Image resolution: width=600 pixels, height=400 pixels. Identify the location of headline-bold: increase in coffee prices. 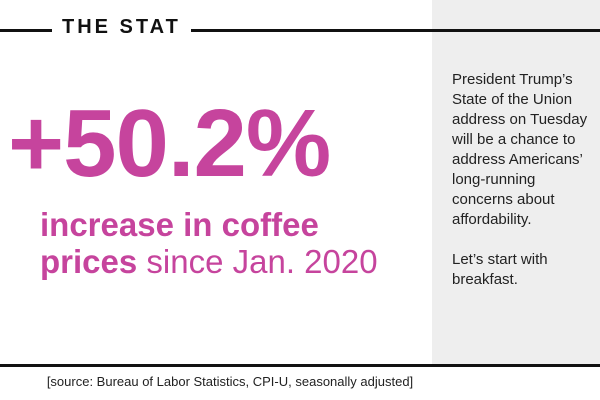
(179, 243).